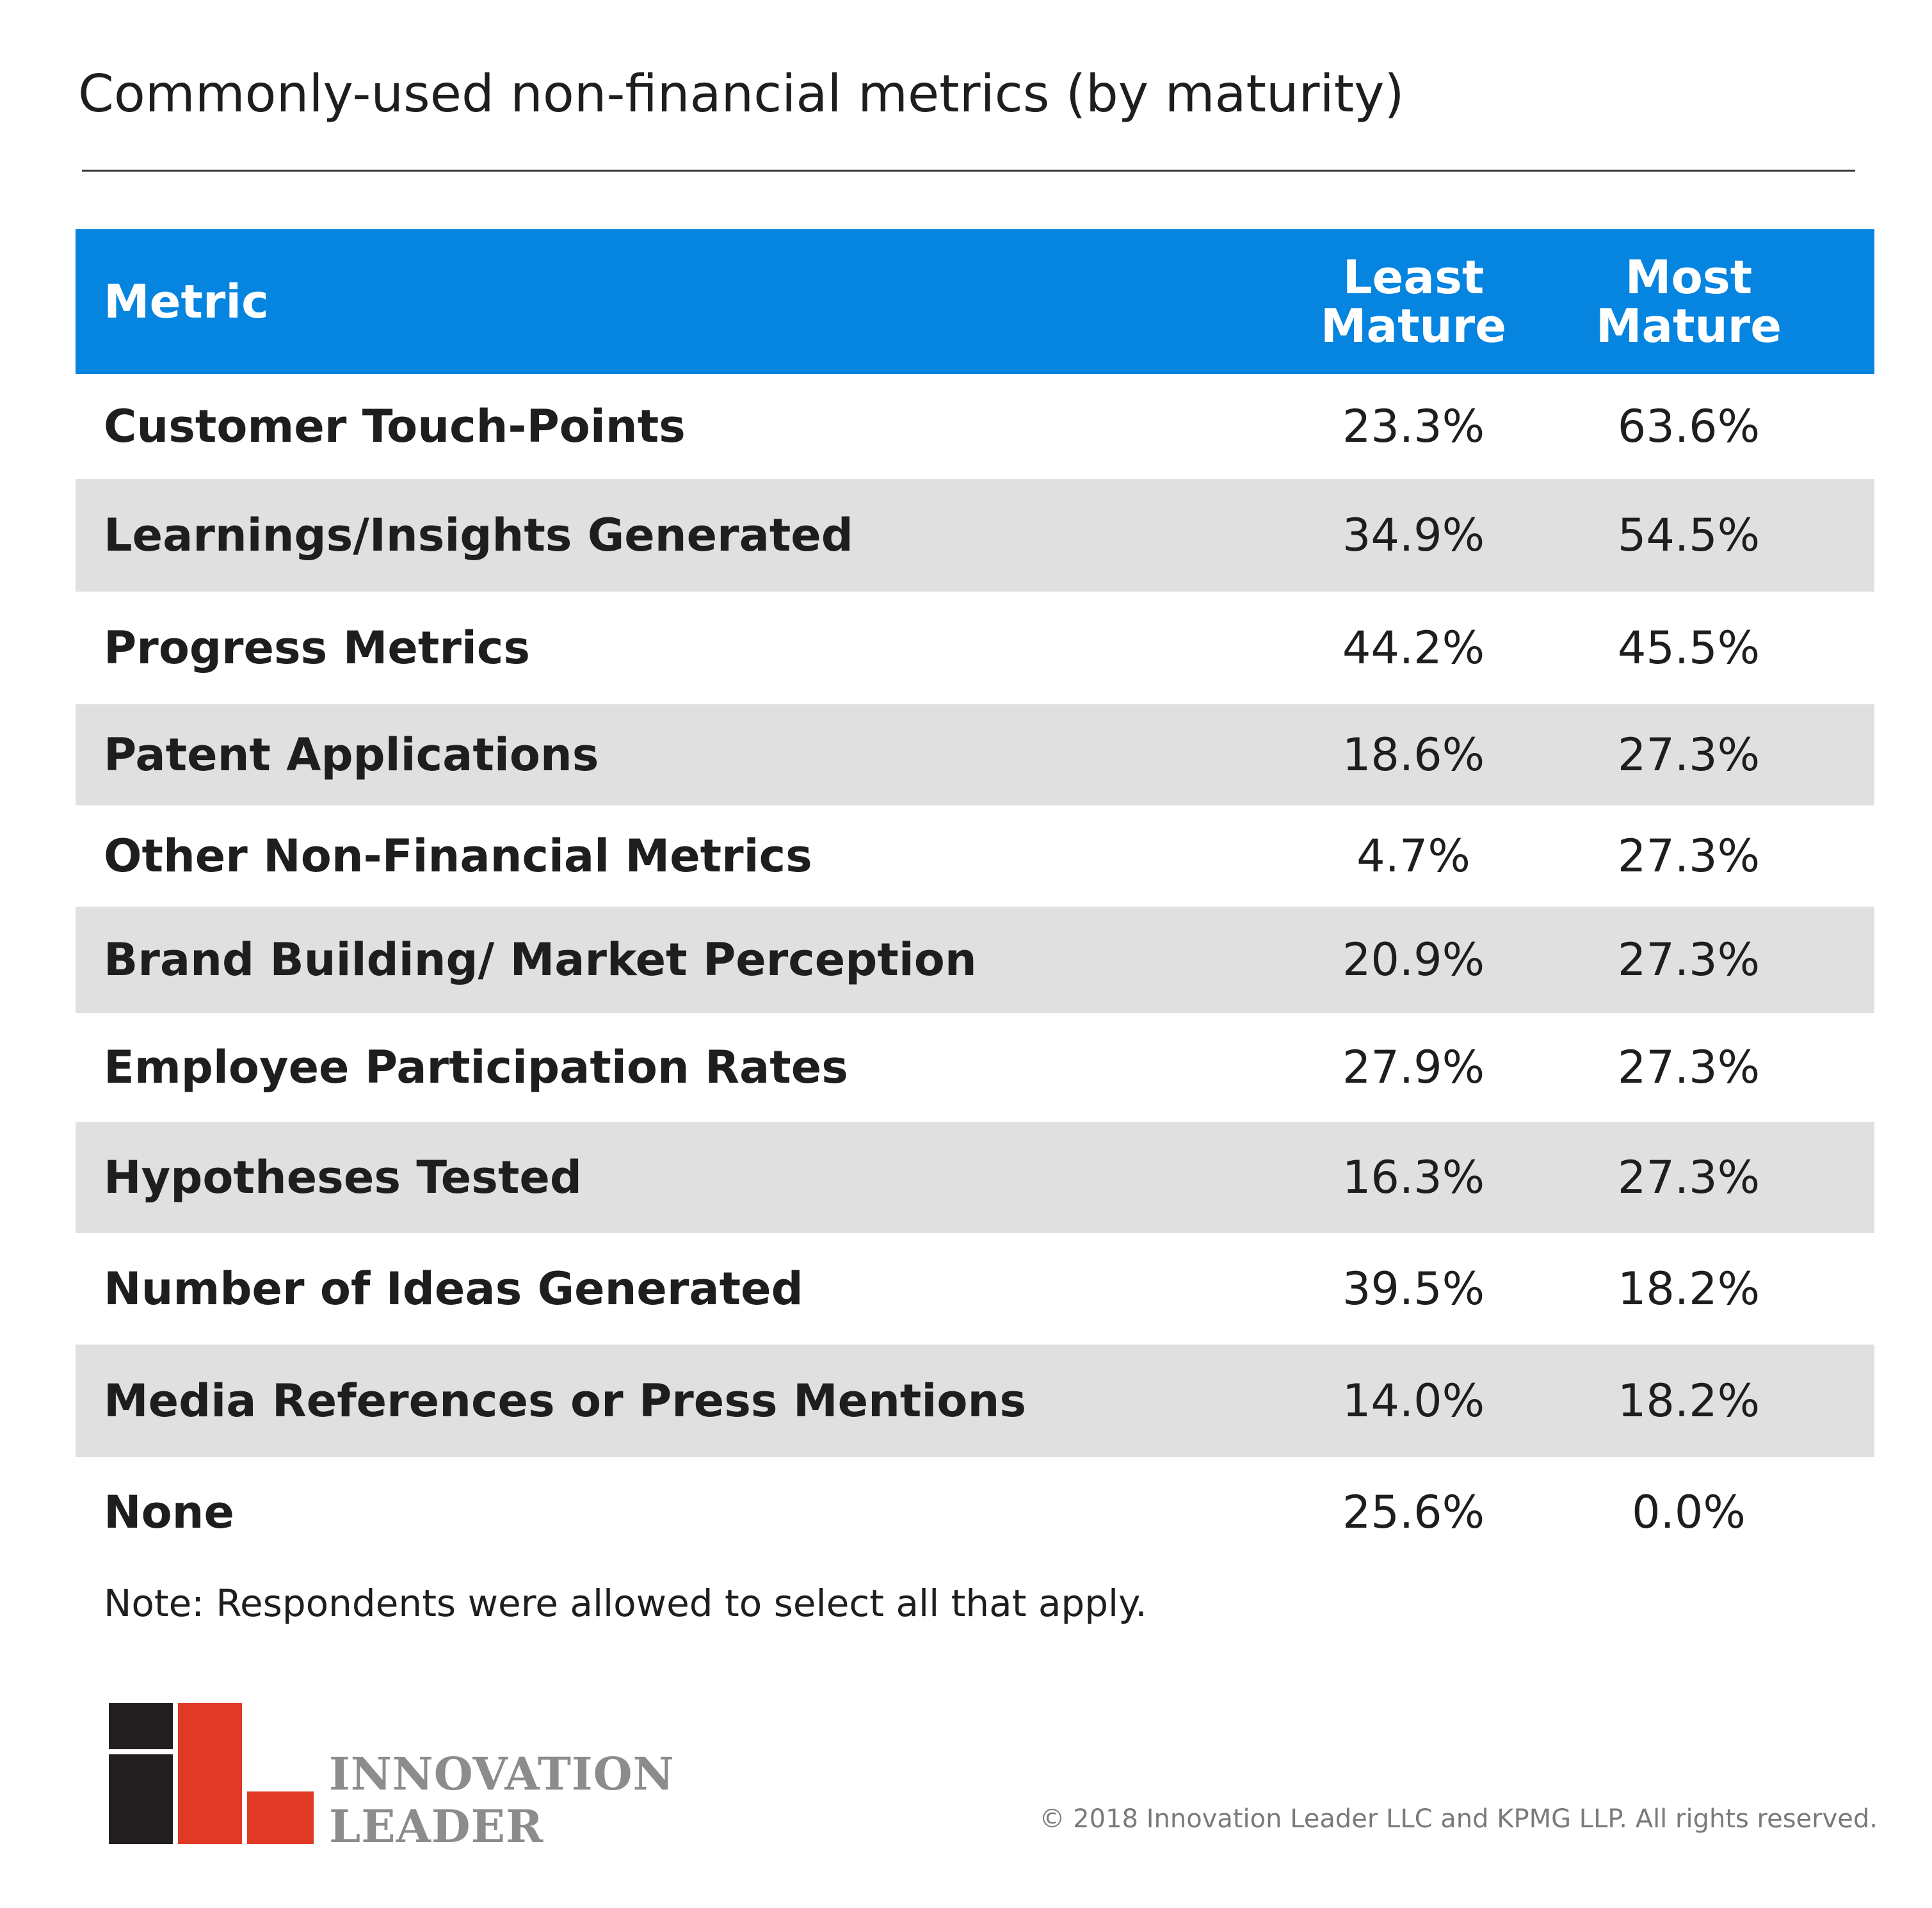 The width and height of the screenshot is (1932, 1908). I want to click on row-metric-label: Brand Building/ Market Perception, so click(540, 960).